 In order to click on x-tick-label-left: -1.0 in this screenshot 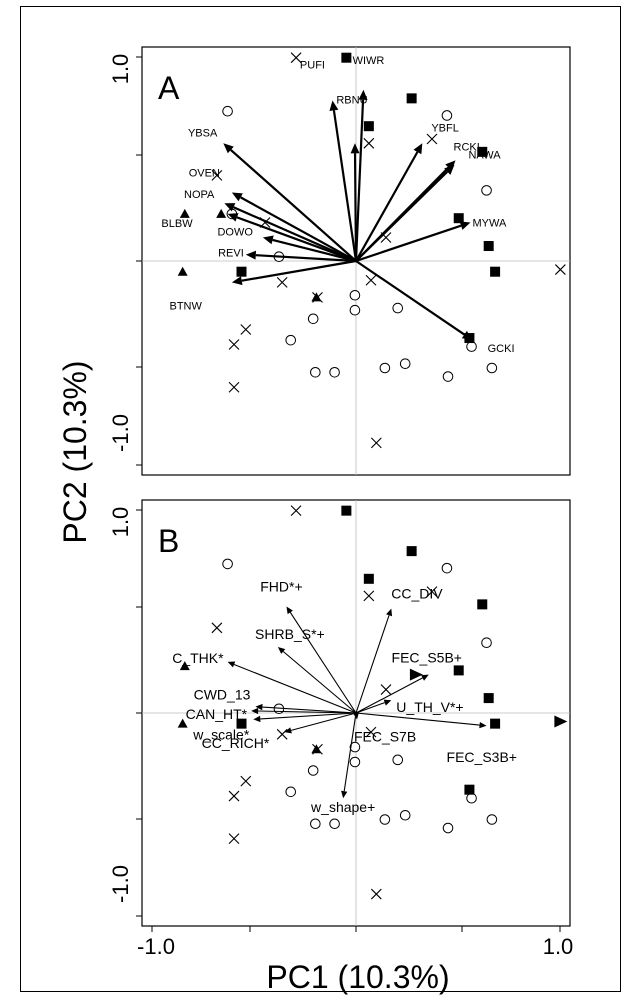, I will do `click(156, 946)`.